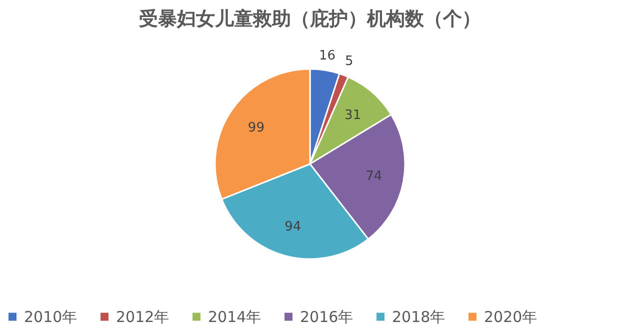  I want to click on data-label: 5, so click(349, 62).